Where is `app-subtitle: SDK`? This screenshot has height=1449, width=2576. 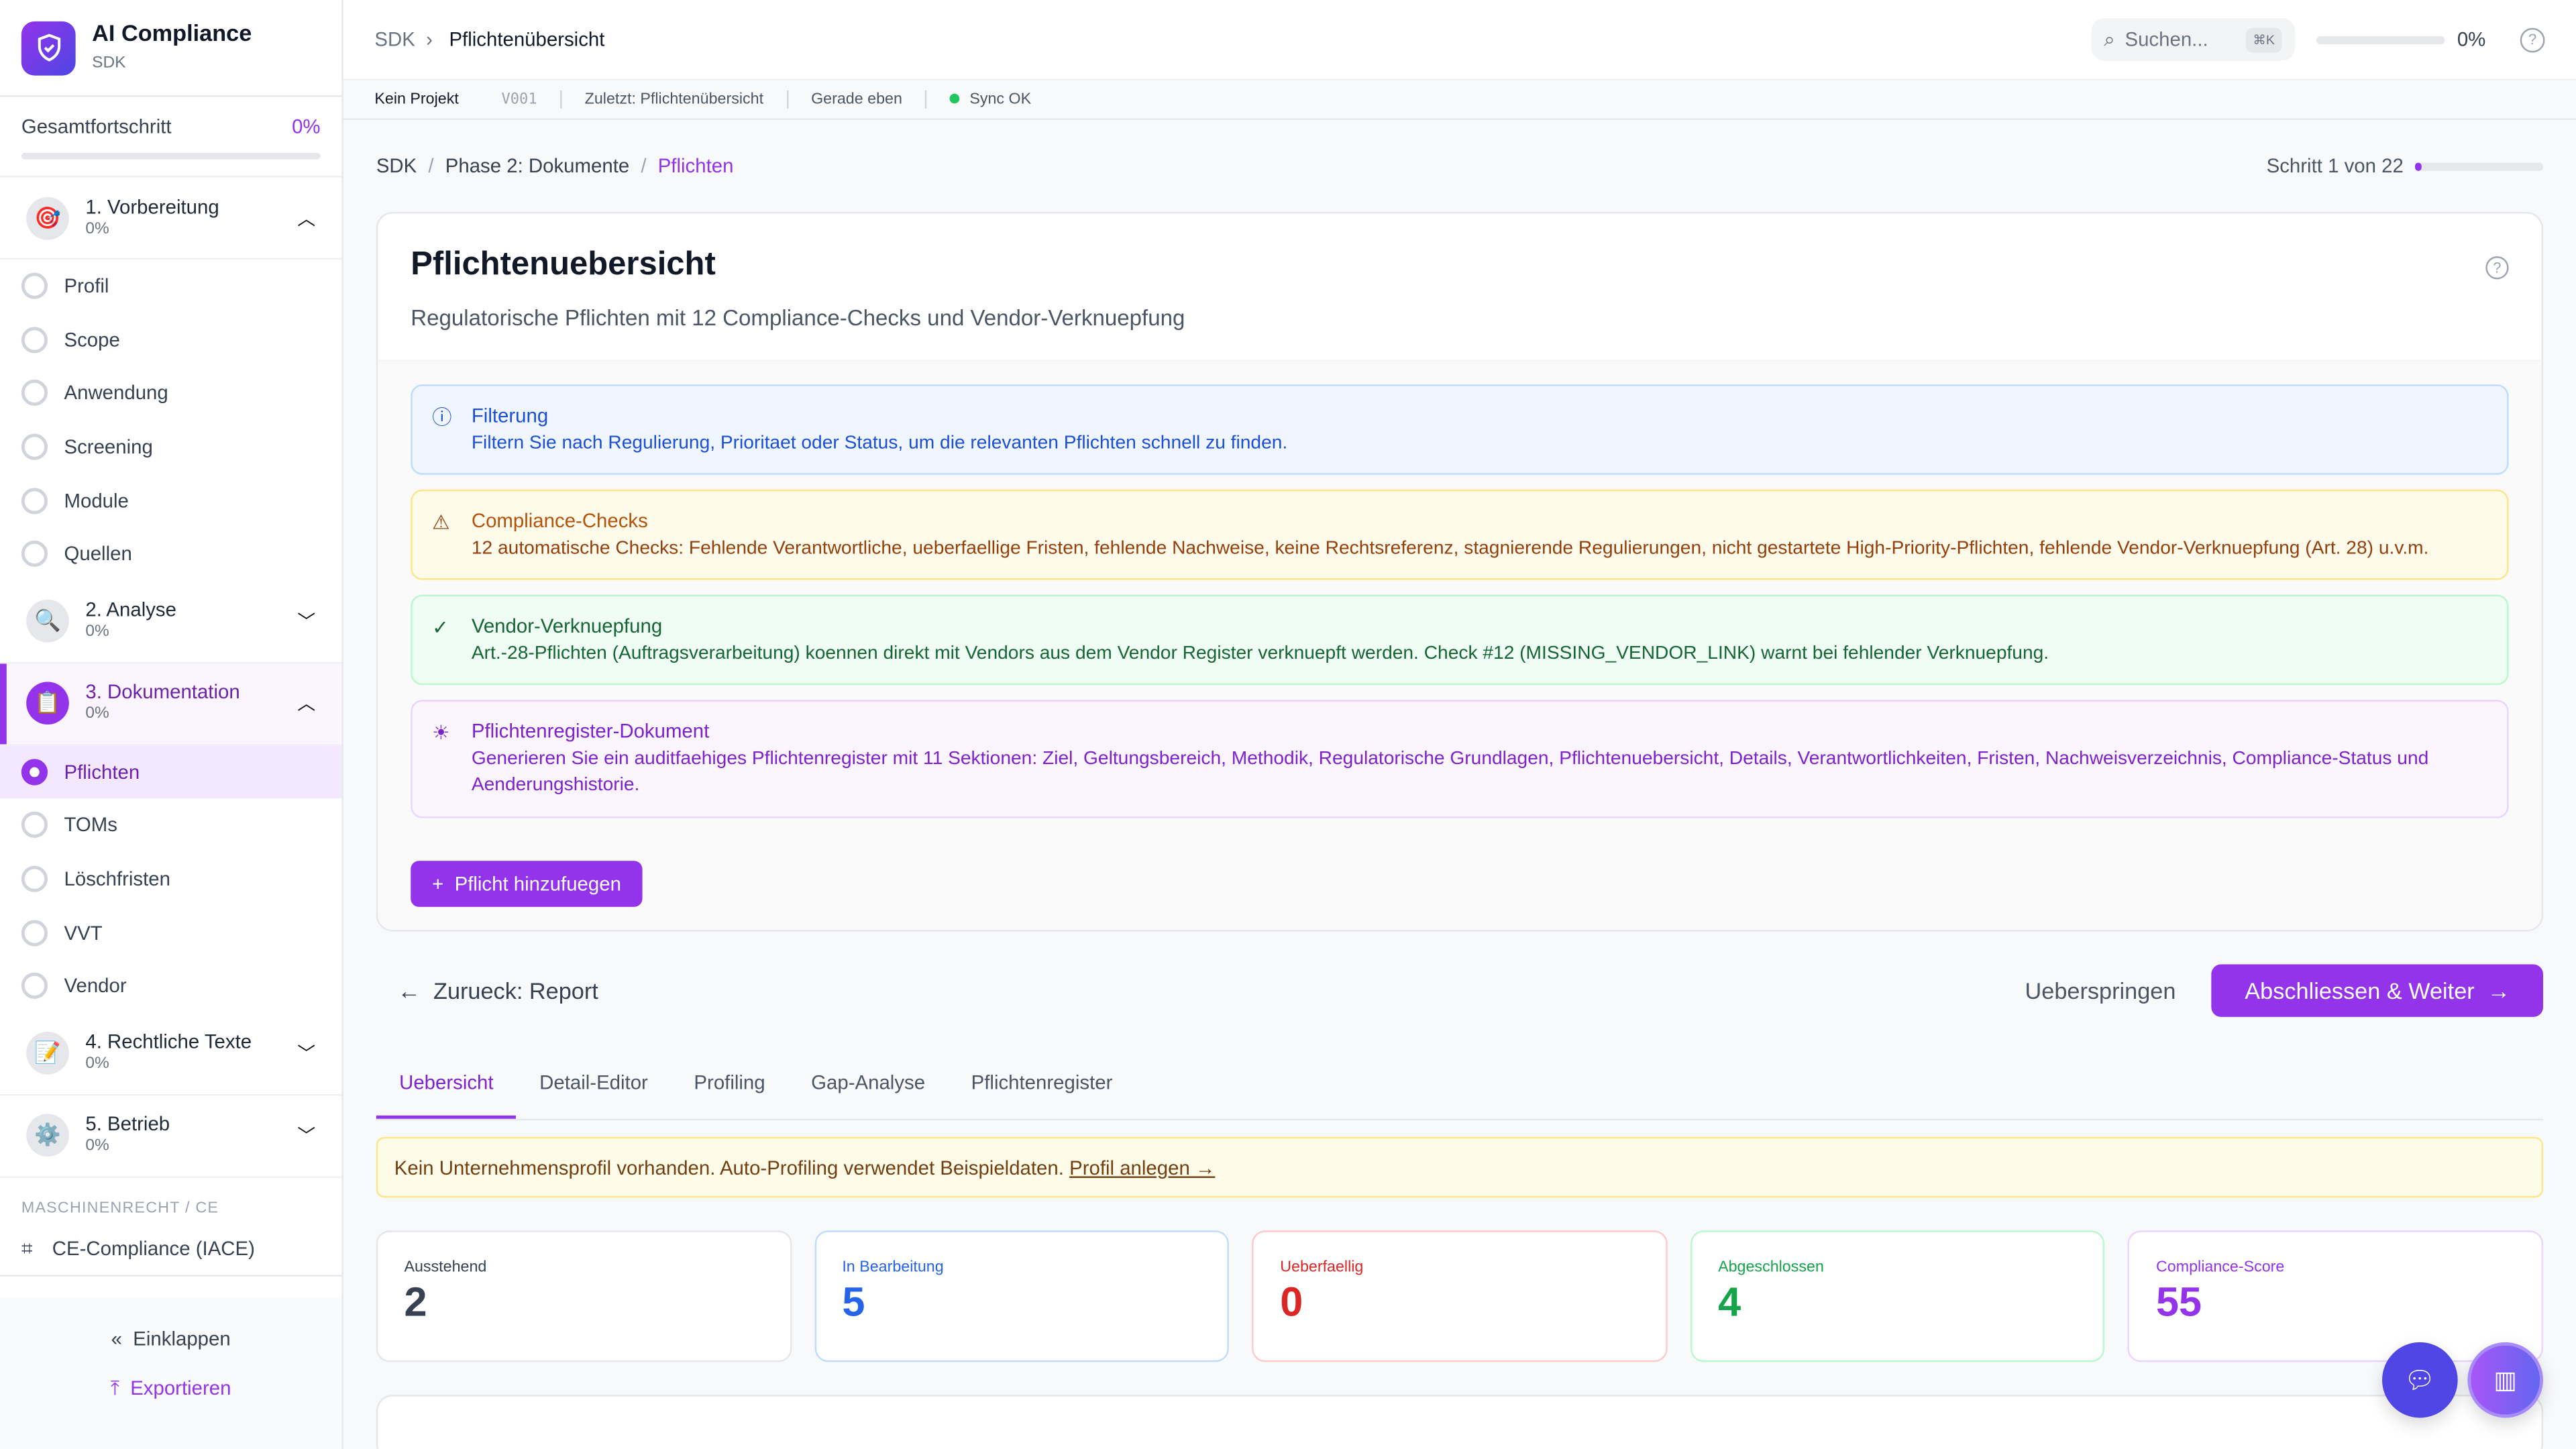 app-subtitle: SDK is located at coordinates (109, 63).